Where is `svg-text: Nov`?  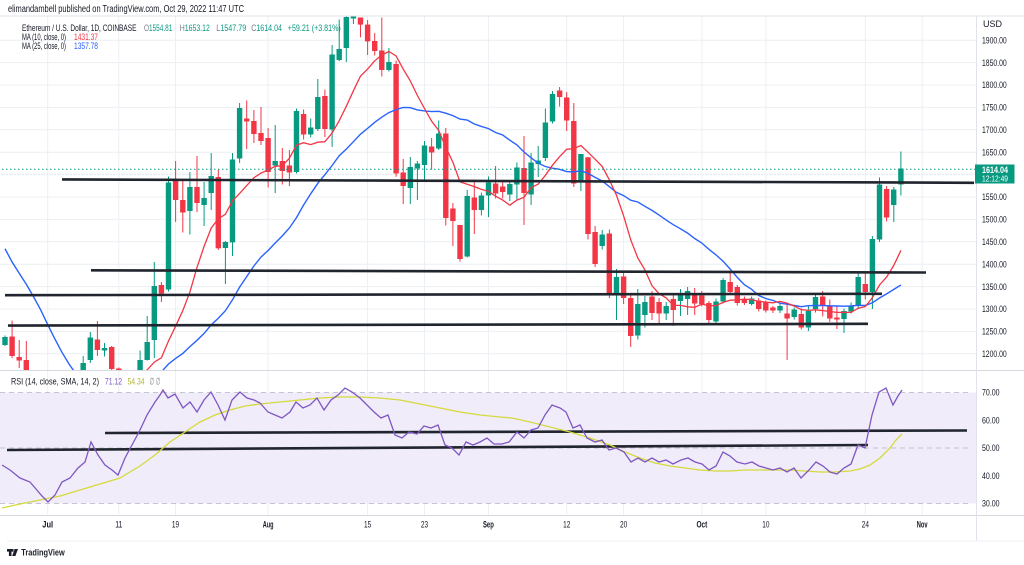
svg-text: Nov is located at coordinates (922, 525).